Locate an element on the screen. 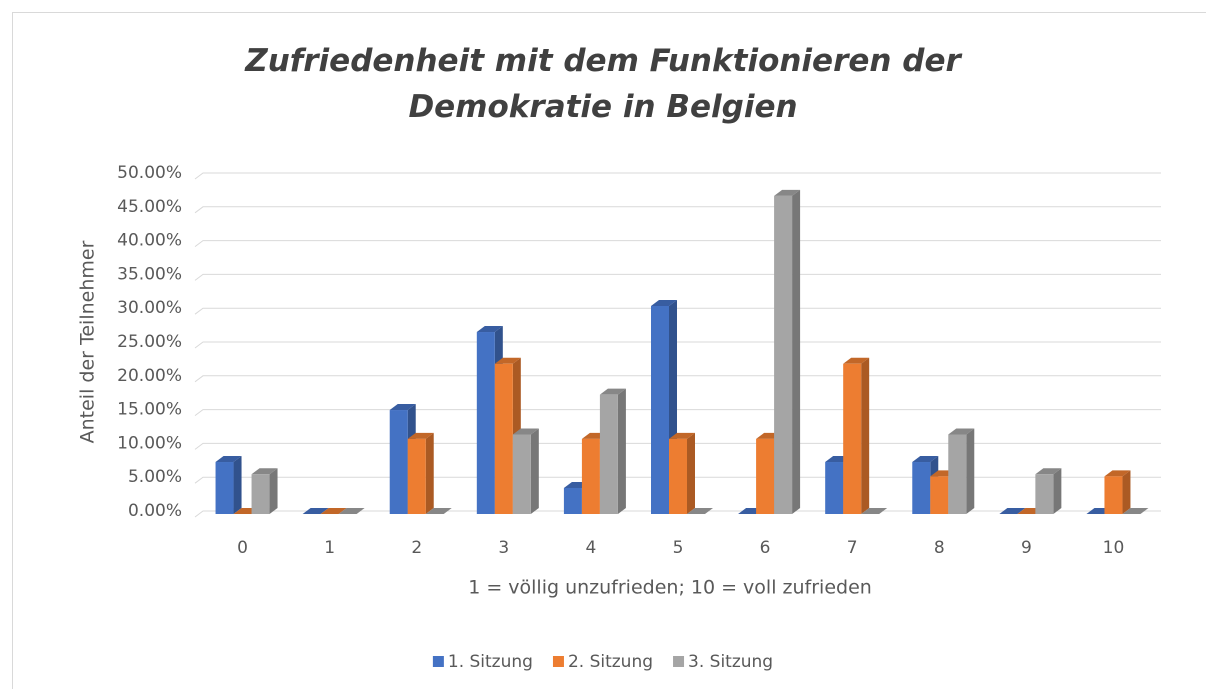  y-tick-label: 50.00% is located at coordinates (149, 173).